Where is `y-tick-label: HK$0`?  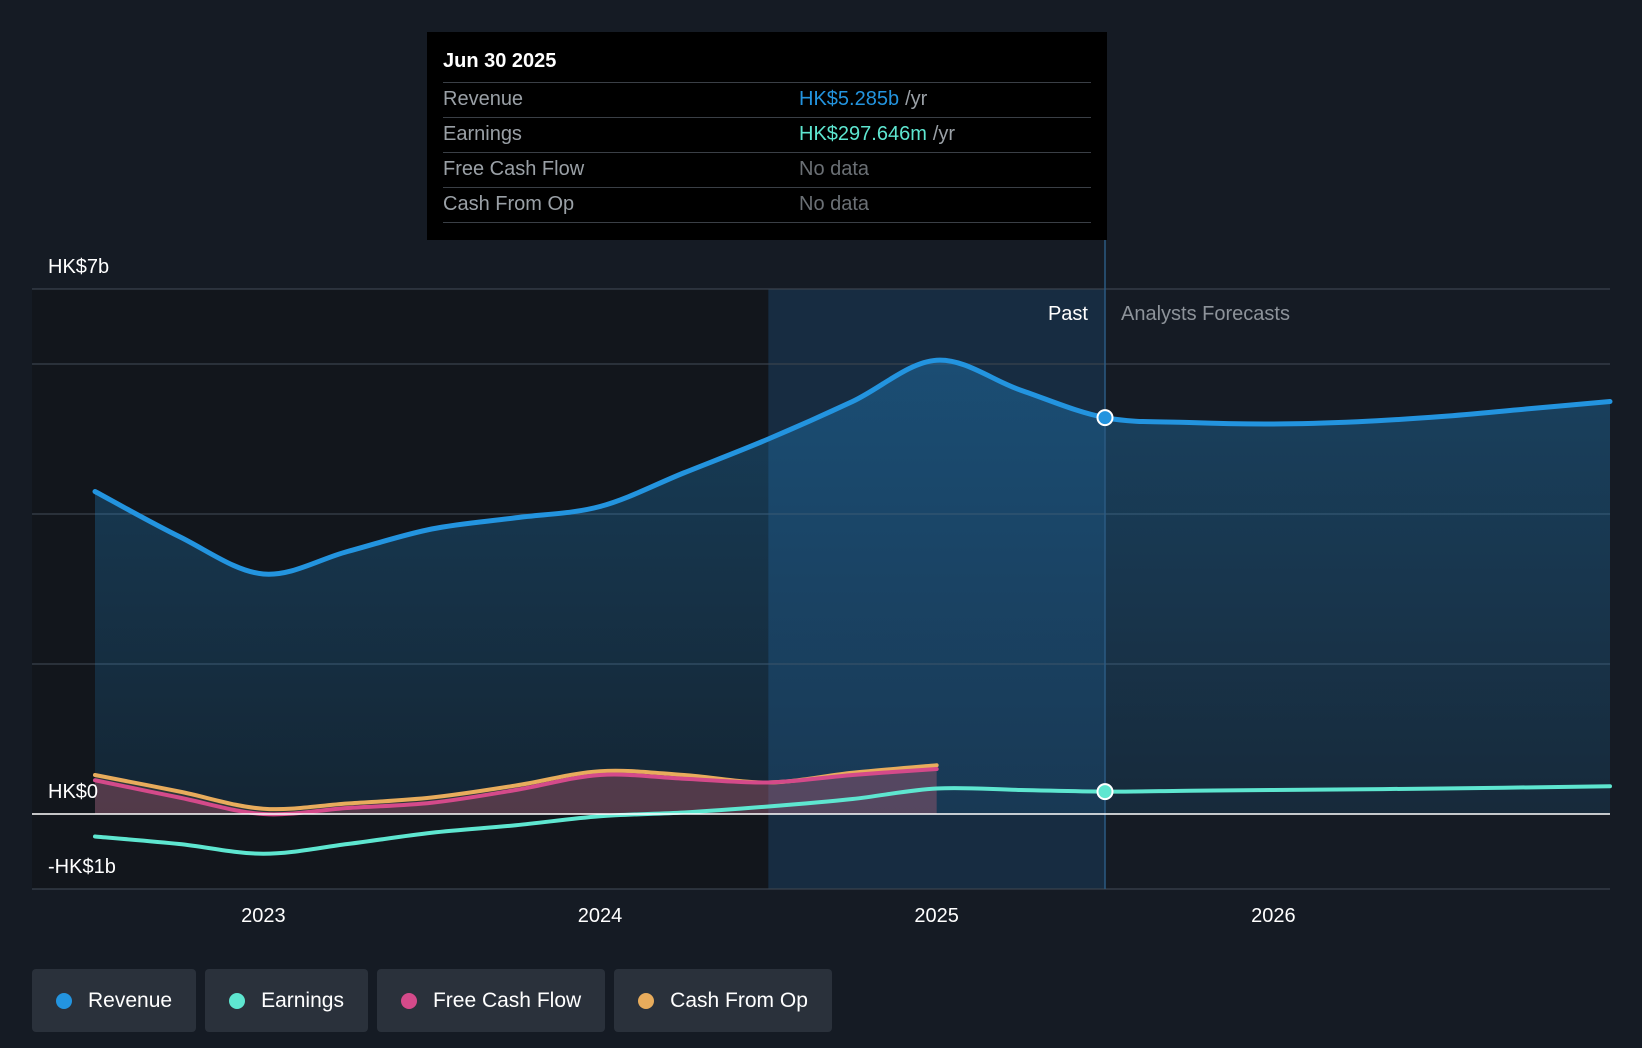 y-tick-label: HK$0 is located at coordinates (73, 792).